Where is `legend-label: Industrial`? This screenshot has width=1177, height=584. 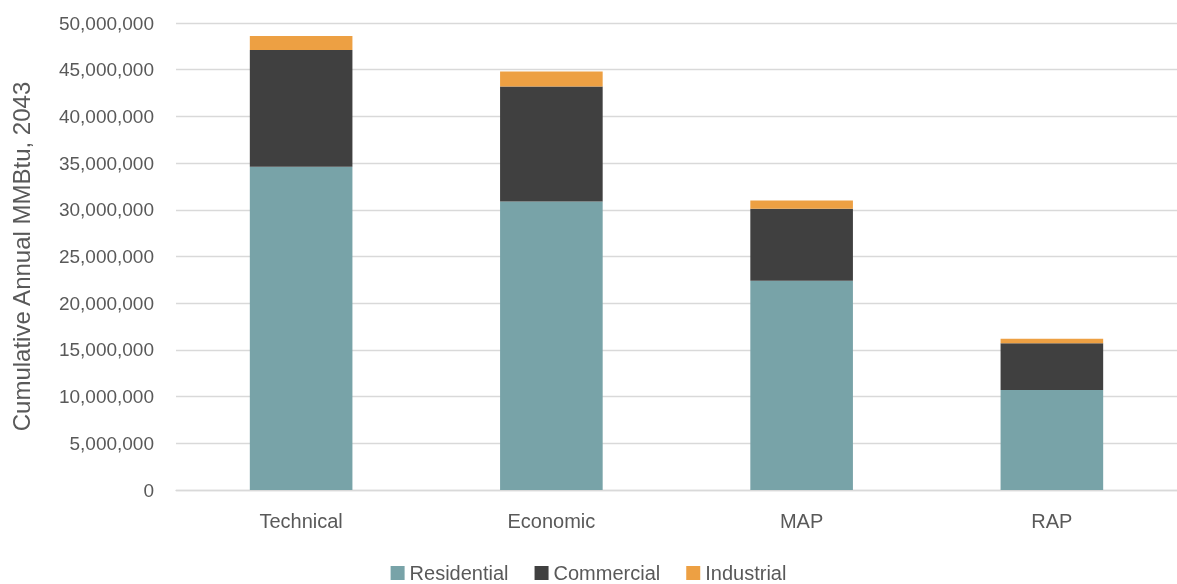
legend-label: Industrial is located at coordinates (746, 573).